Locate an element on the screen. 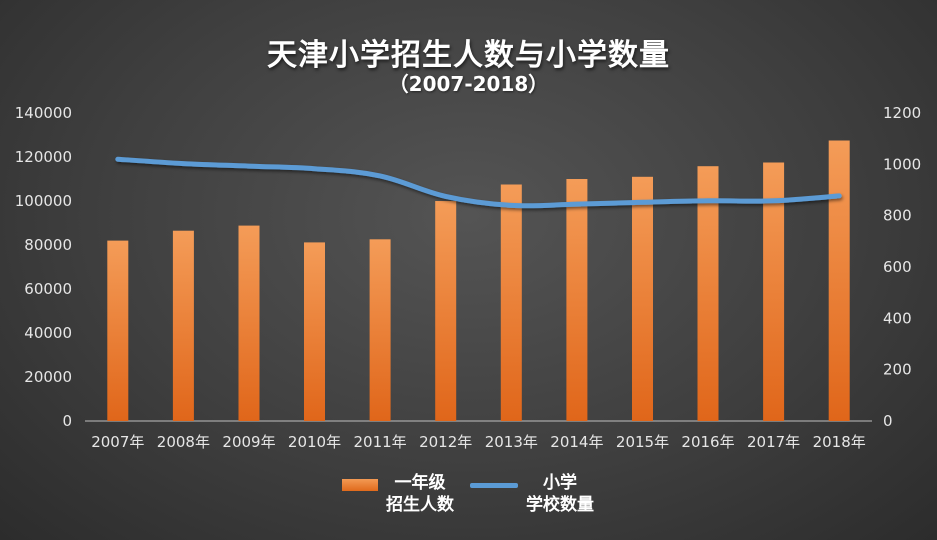 Image resolution: width=937 pixels, height=540 pixels. y-right-tick-label: 0 is located at coordinates (888, 421).